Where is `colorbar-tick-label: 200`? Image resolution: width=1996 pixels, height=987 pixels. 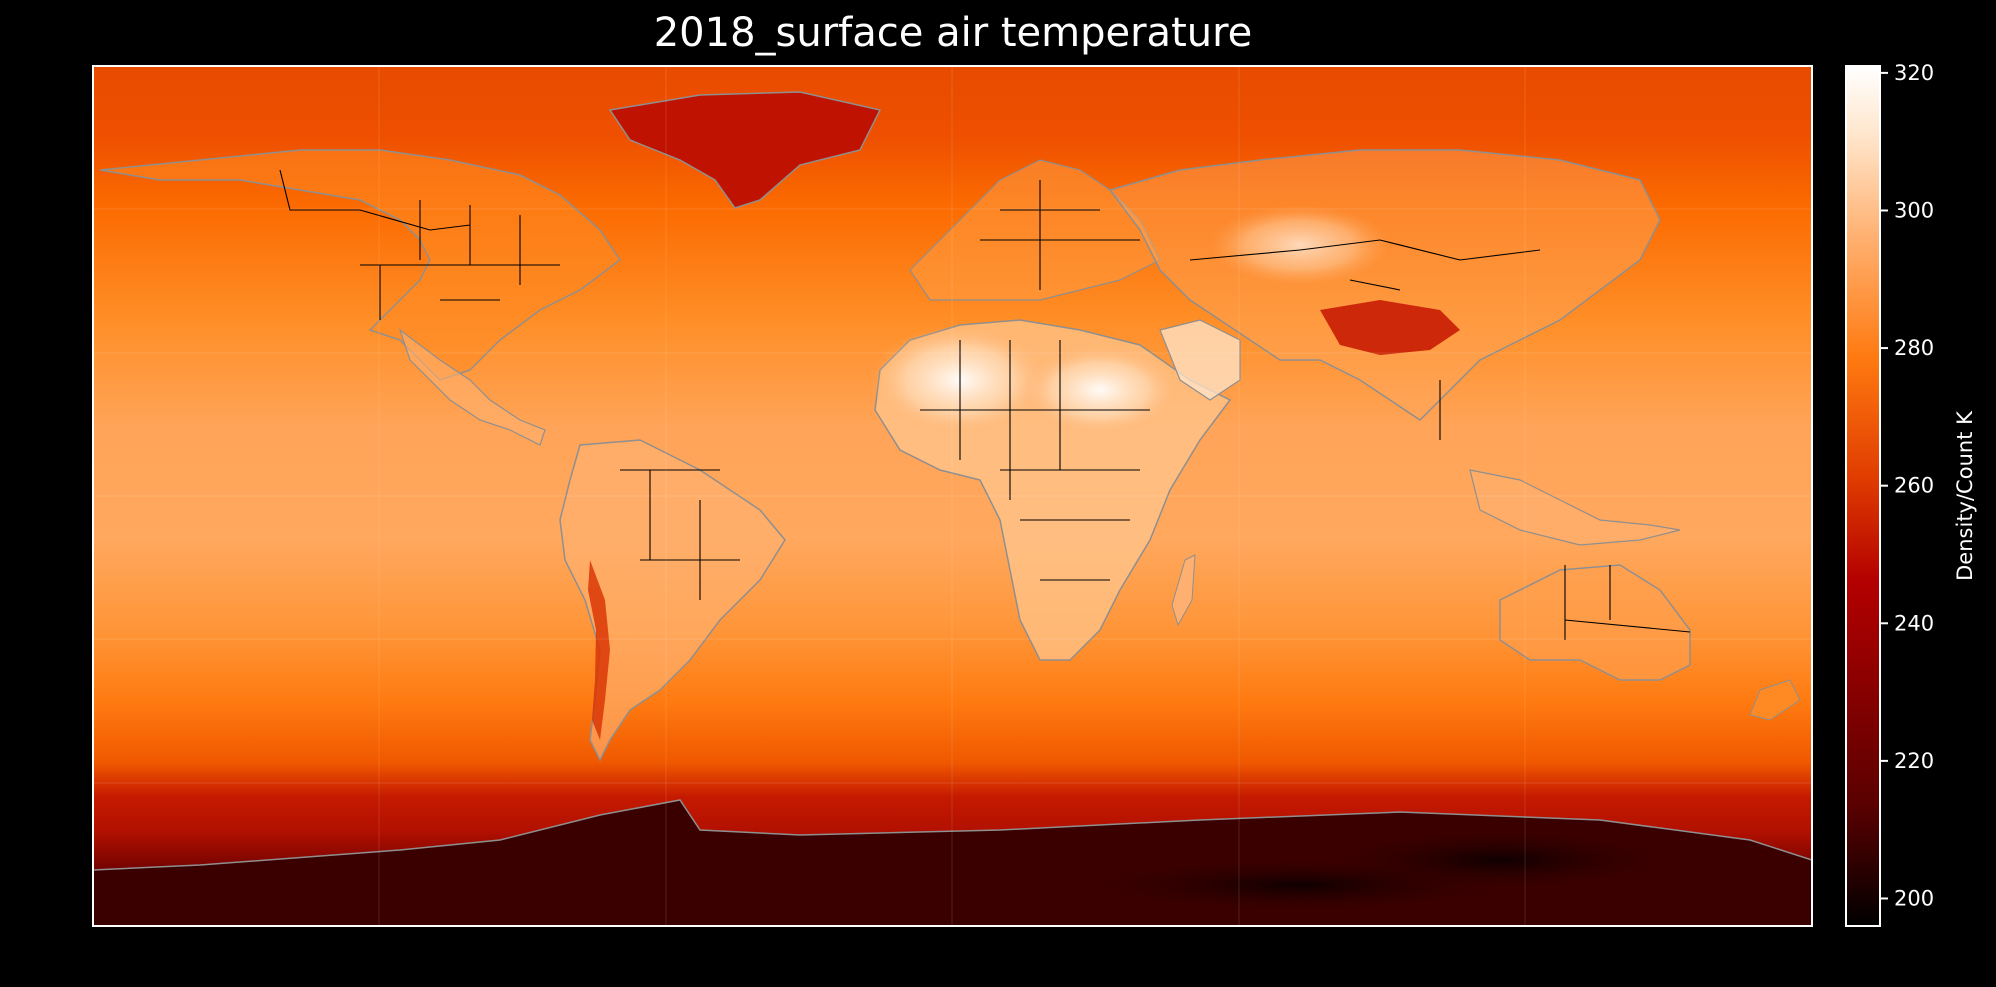 colorbar-tick-label: 200 is located at coordinates (1914, 898).